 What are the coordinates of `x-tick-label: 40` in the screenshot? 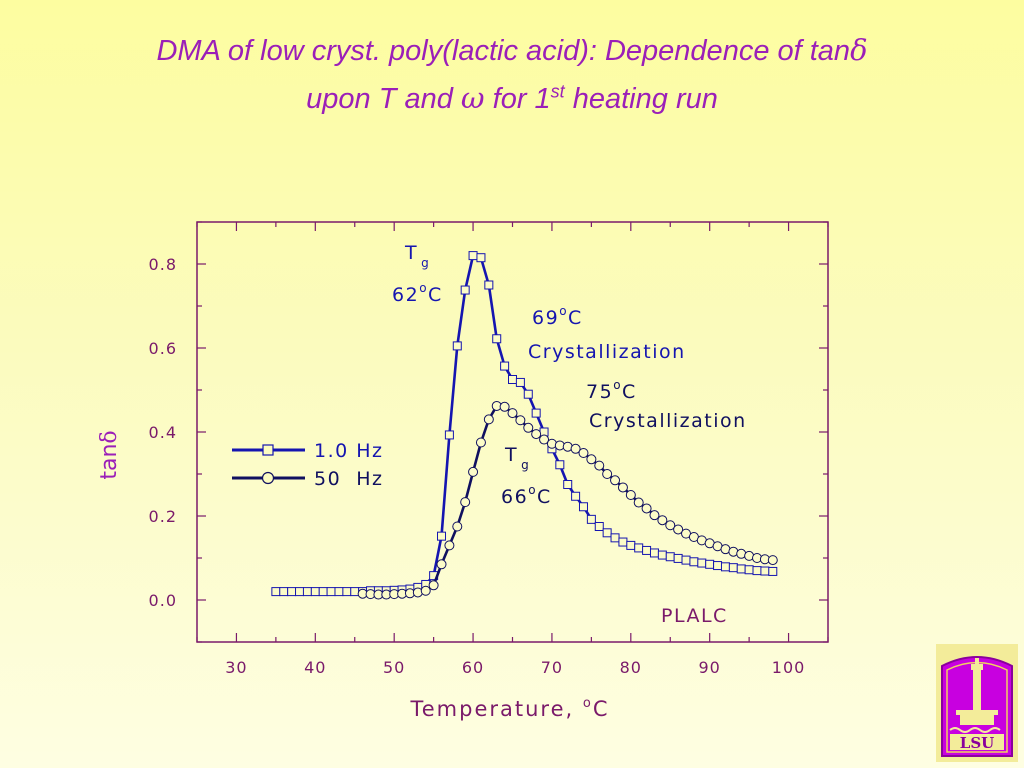 It's located at (315, 667).